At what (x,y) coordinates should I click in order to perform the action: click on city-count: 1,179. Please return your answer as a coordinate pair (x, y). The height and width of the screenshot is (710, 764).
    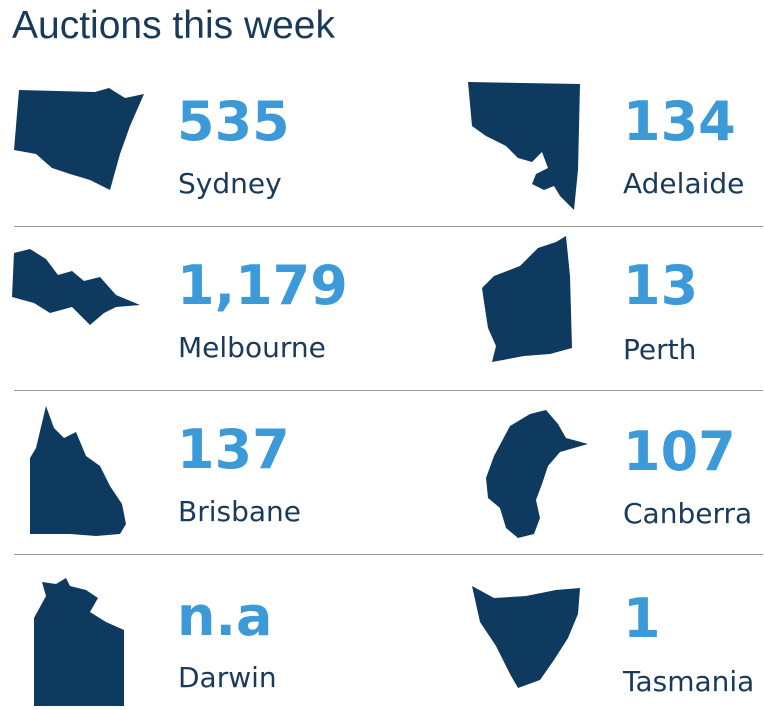
    Looking at the image, I should click on (262, 285).